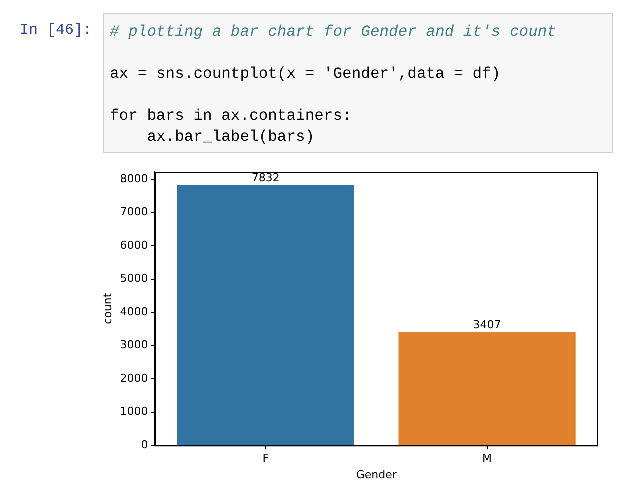 This screenshot has width=617, height=482. What do you see at coordinates (134, 279) in the screenshot?
I see `y-tick-label: 5000` at bounding box center [134, 279].